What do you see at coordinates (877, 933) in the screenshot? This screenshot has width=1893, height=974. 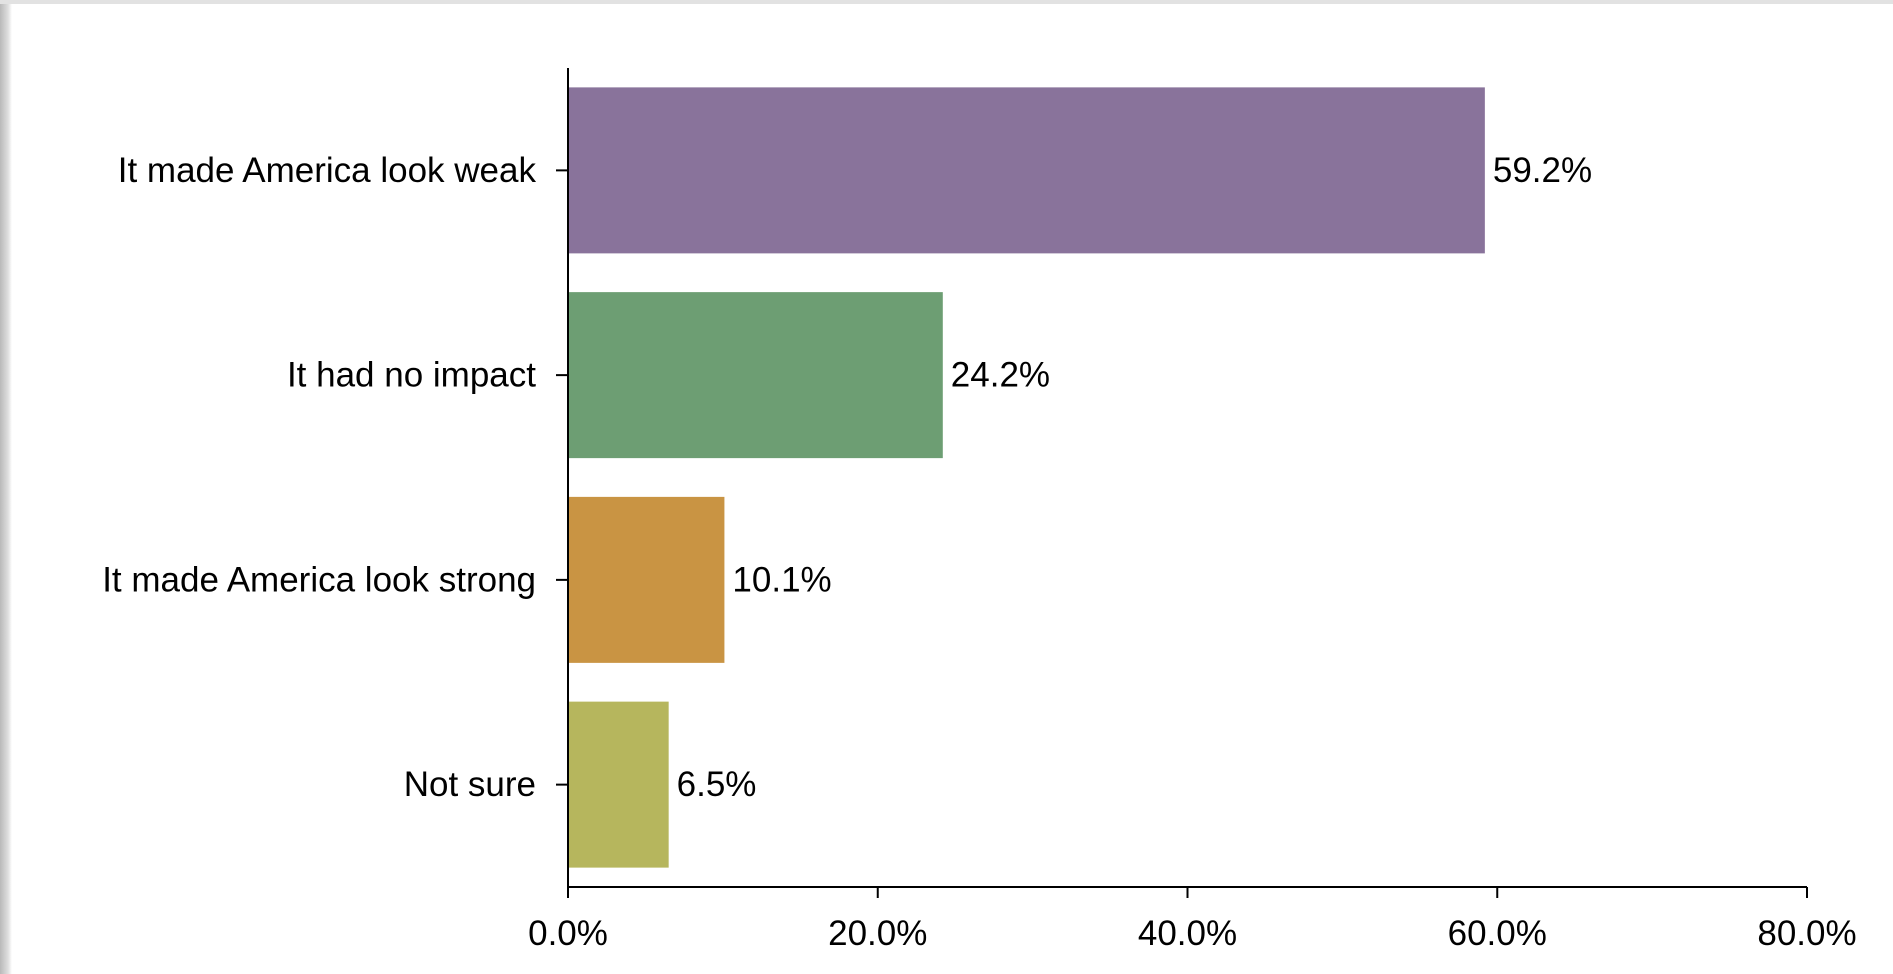 I see `x-tick-label: 20.0%` at bounding box center [877, 933].